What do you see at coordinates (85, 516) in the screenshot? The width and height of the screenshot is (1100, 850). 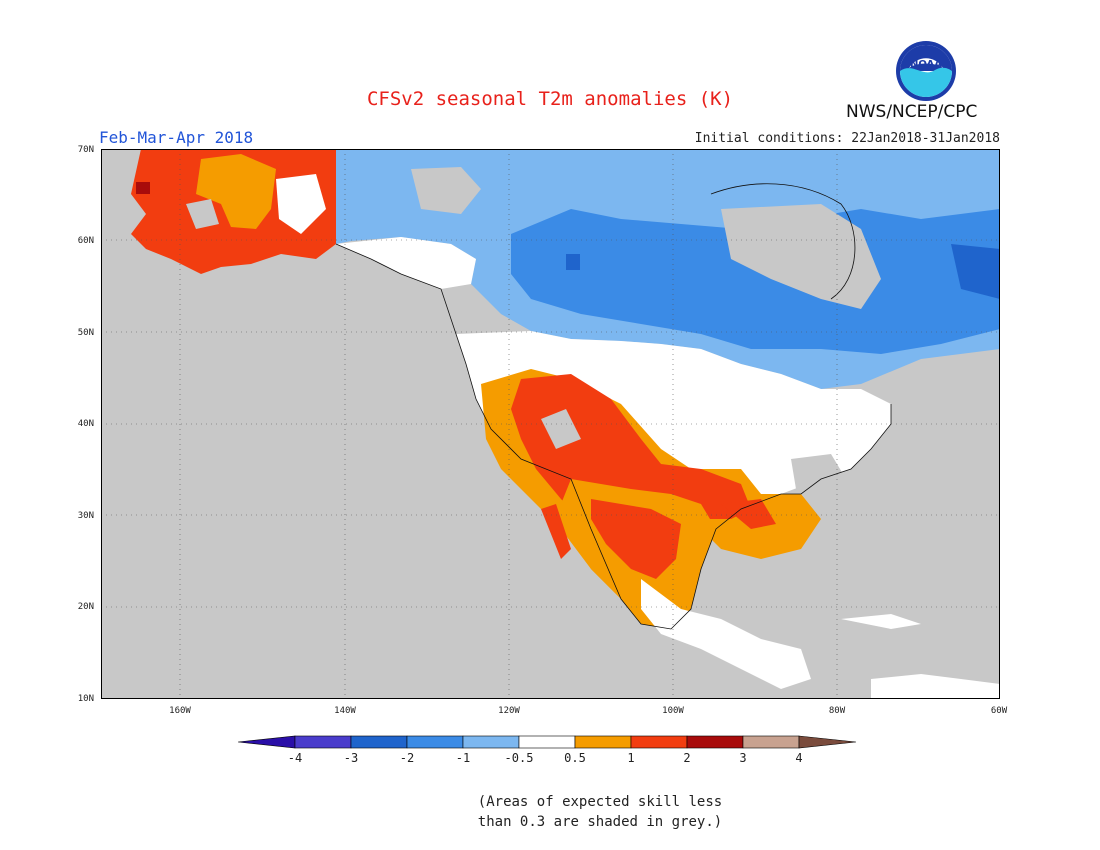 I see `lat-label-30n: 30N` at bounding box center [85, 516].